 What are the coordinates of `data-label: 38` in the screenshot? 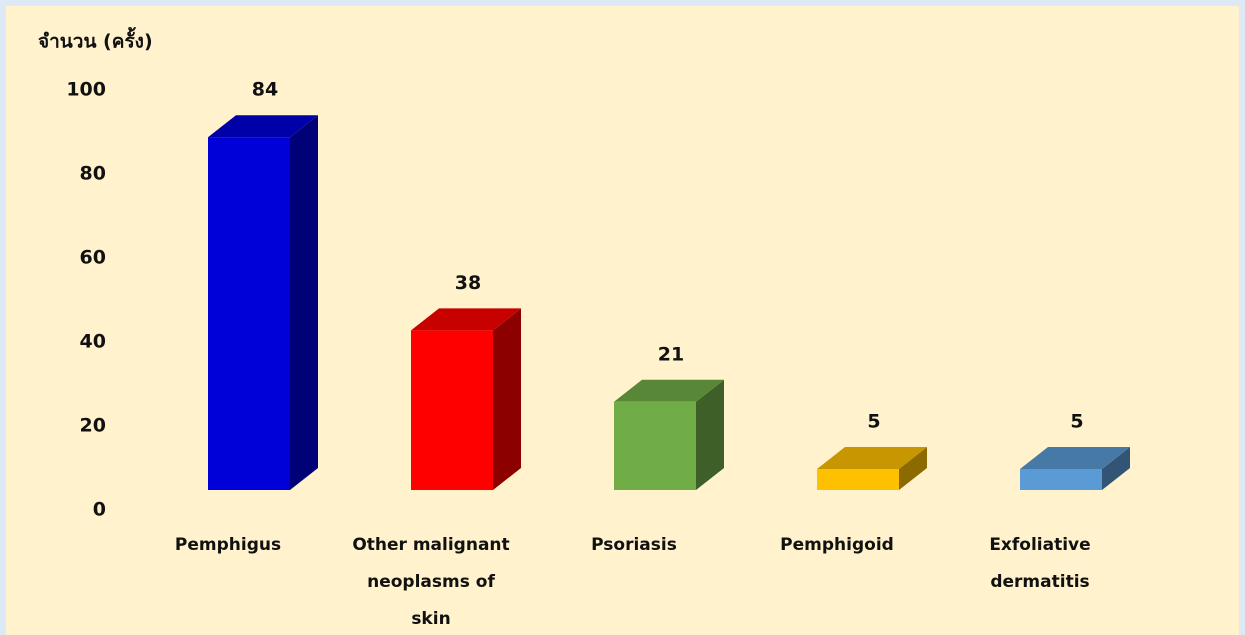 It's located at (468, 283).